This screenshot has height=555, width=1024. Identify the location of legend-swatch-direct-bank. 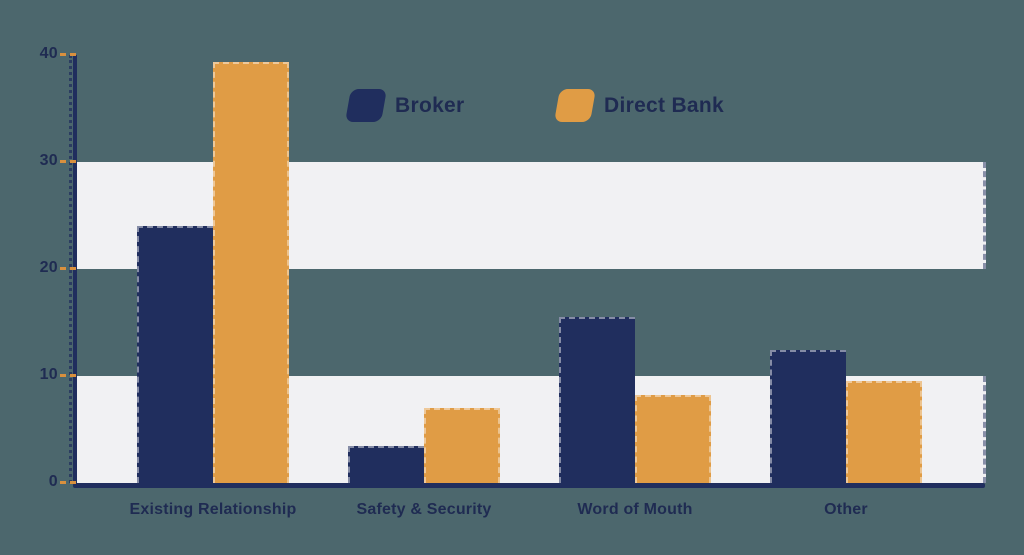
(575, 105).